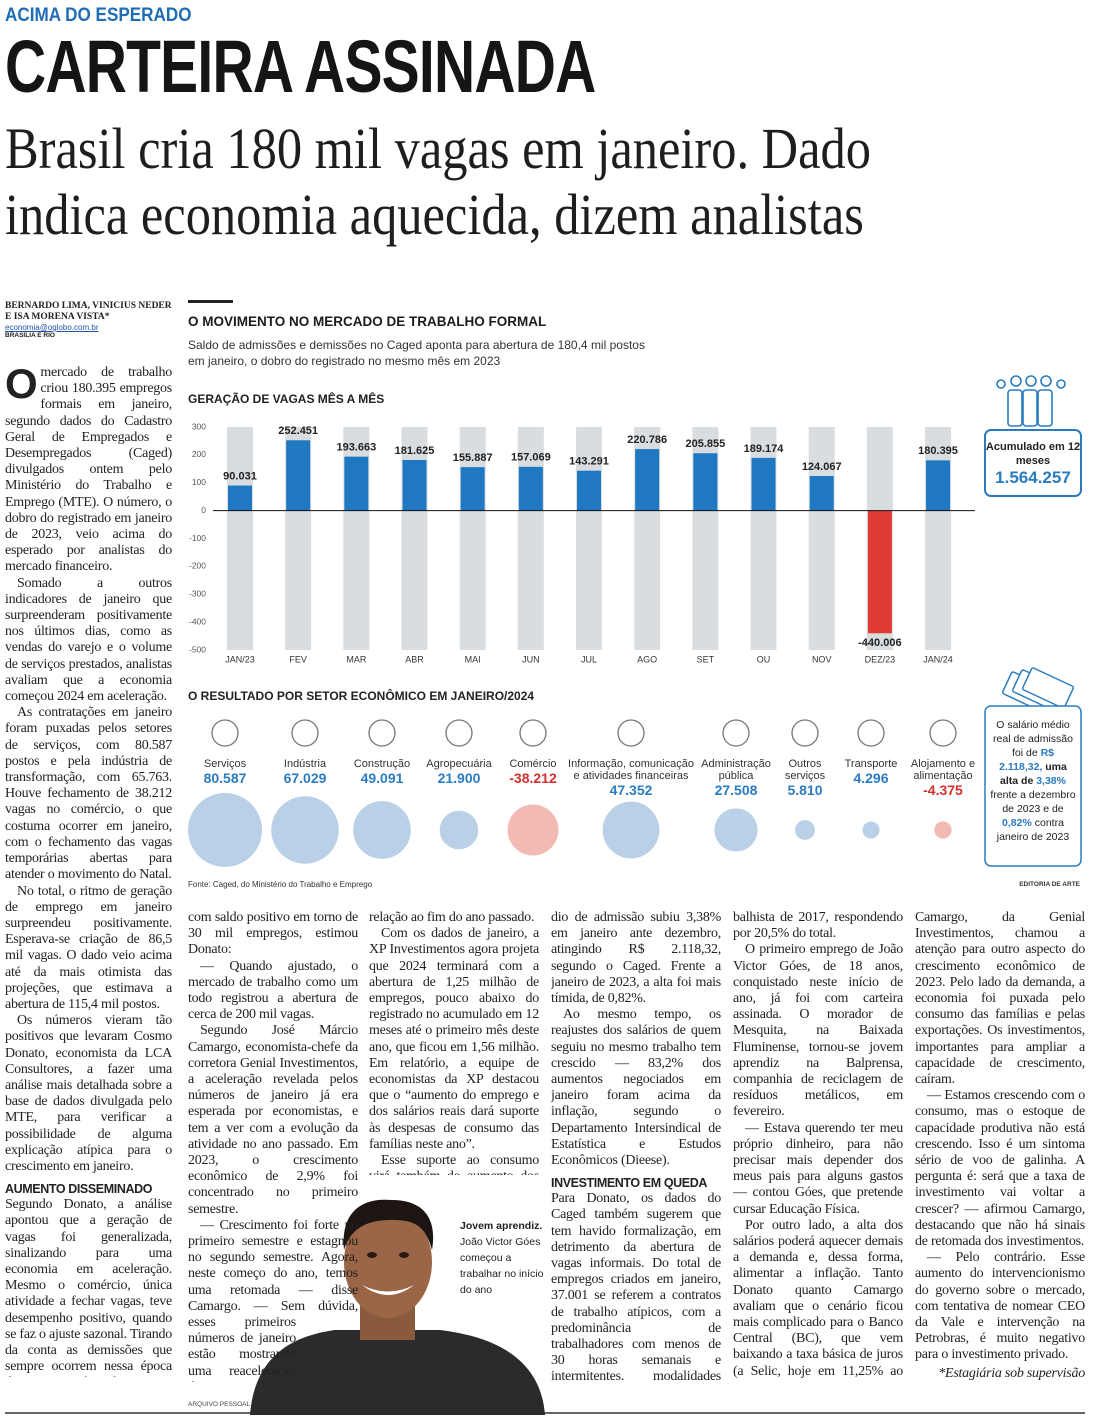 Image resolution: width=1099 pixels, height=1420 pixels. Describe the element at coordinates (533, 772) in the screenshot. I see `sector: Comércio -38.212` at that location.